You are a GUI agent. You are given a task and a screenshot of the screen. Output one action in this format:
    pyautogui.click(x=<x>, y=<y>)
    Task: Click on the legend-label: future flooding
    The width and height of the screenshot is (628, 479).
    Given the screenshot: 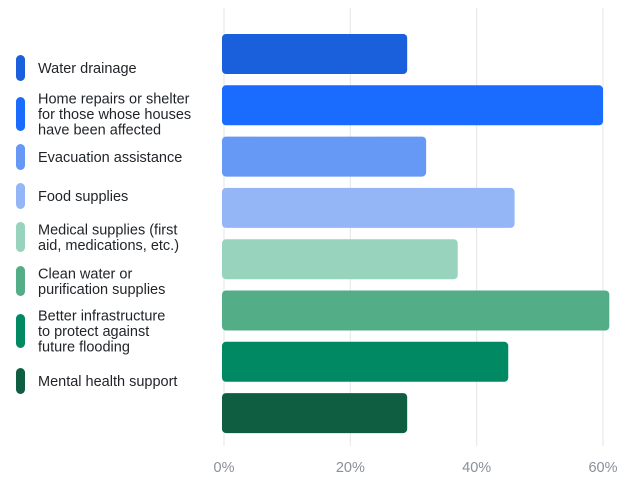 What is the action you would take?
    pyautogui.click(x=84, y=348)
    